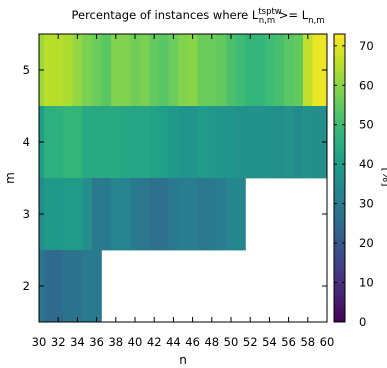 The width and height of the screenshot is (387, 368). What do you see at coordinates (39, 342) in the screenshot?
I see `x-tick-label: 30` at bounding box center [39, 342].